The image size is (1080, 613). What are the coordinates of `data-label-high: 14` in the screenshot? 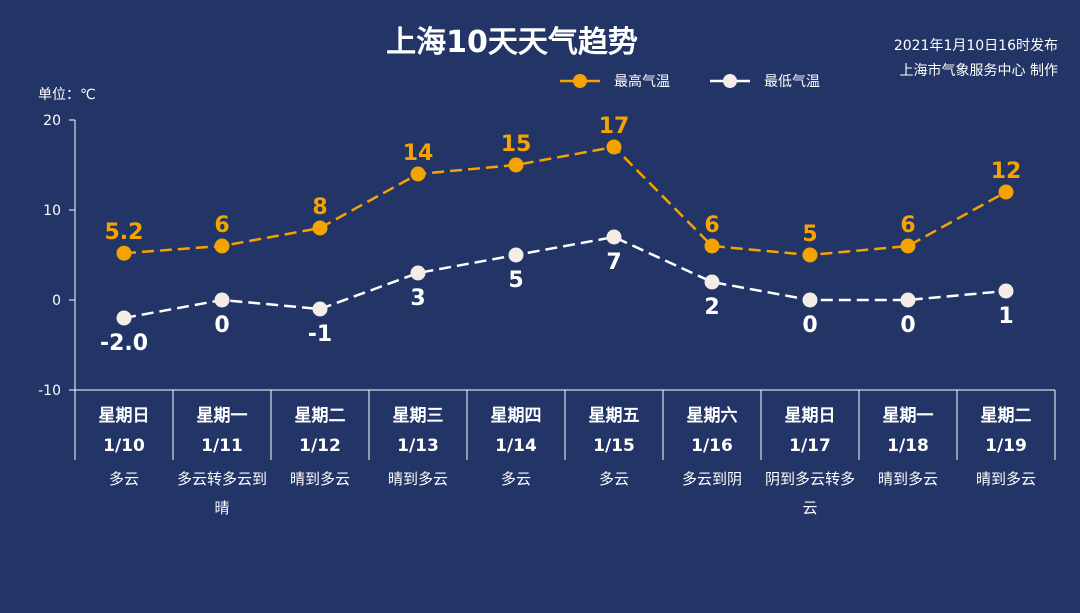 It's located at (418, 153).